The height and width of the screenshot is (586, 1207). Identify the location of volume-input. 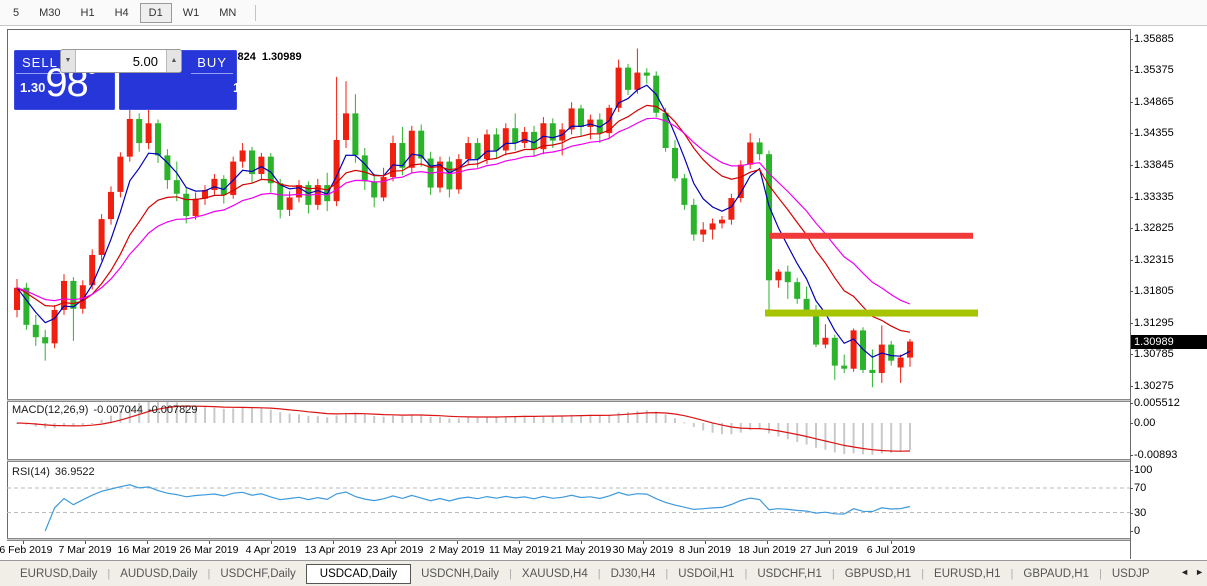
(121, 61).